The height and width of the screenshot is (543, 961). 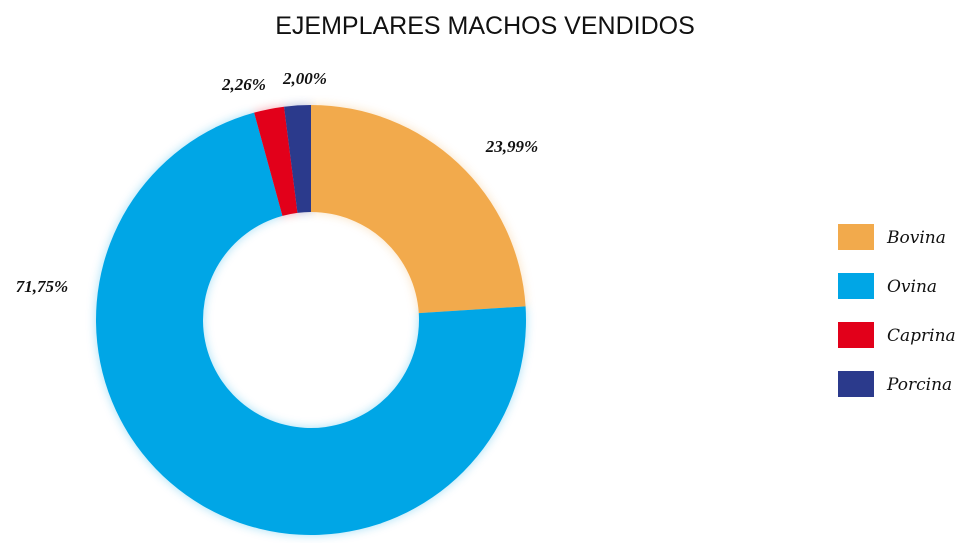 What do you see at coordinates (485, 26) in the screenshot?
I see `chart-title: EJEMPLARES MACHOS VENDIDOS` at bounding box center [485, 26].